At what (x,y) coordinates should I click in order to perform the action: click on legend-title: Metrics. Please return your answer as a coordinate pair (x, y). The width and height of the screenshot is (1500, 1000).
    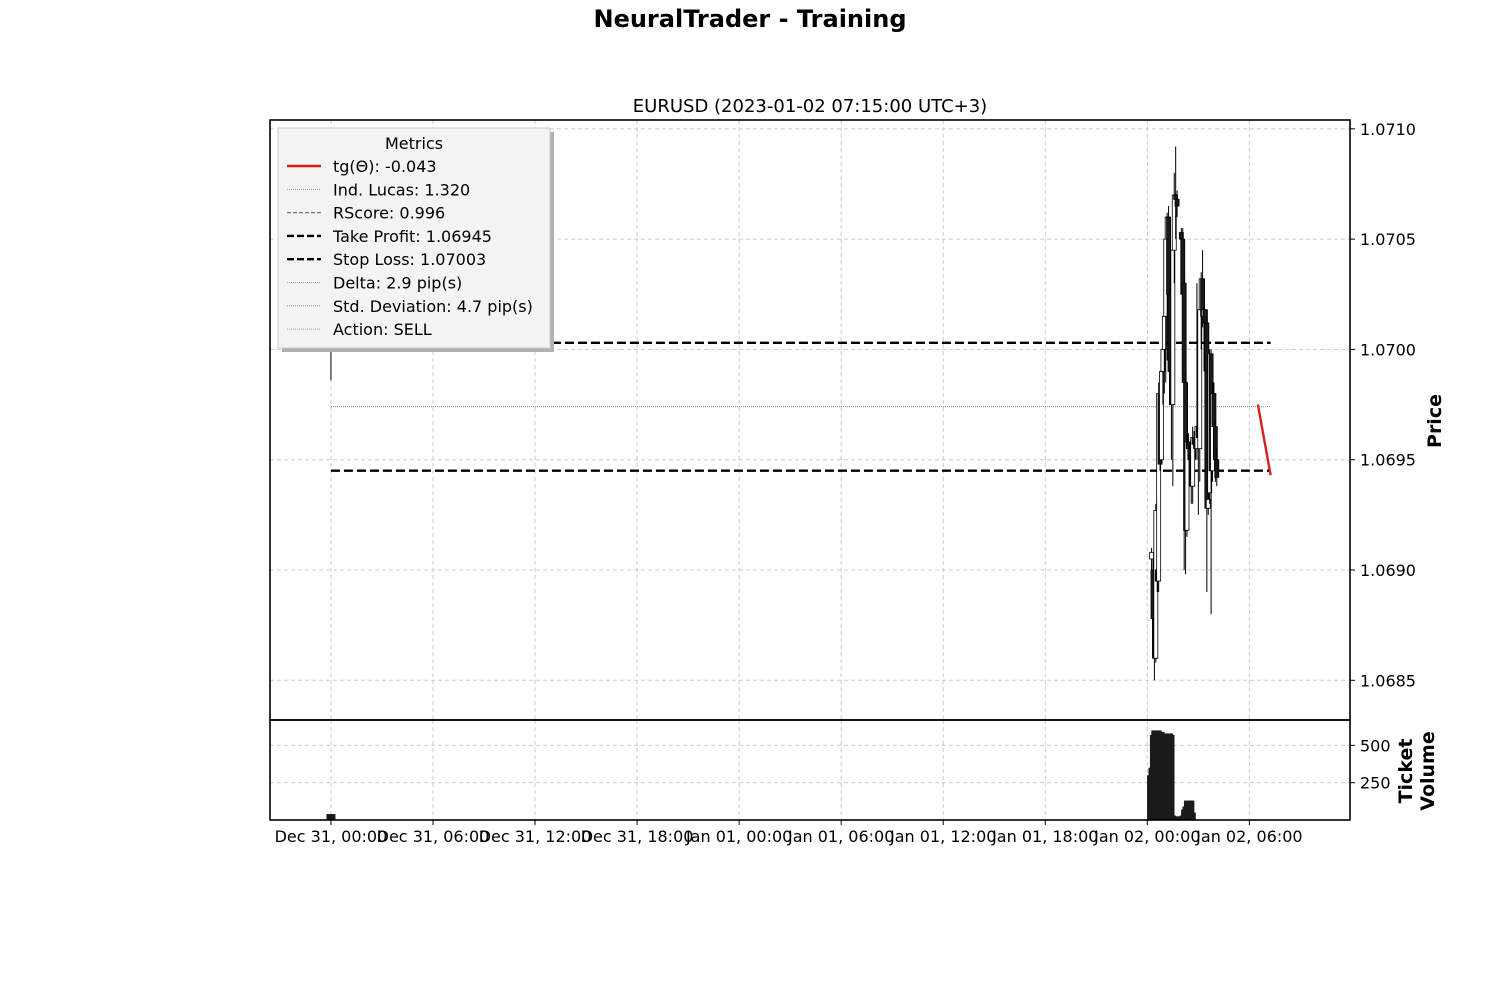
    Looking at the image, I should click on (414, 143).